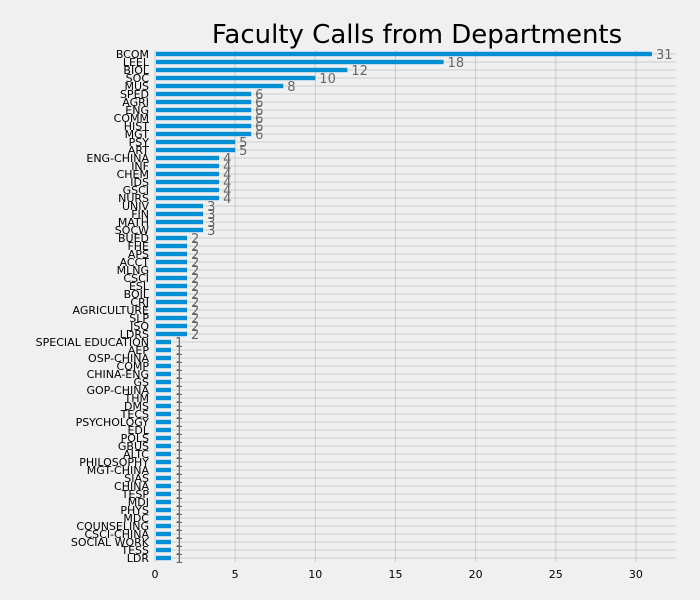 The height and width of the screenshot is (600, 700). Describe the element at coordinates (133, 198) in the screenshot. I see `category-label: NURS` at that location.